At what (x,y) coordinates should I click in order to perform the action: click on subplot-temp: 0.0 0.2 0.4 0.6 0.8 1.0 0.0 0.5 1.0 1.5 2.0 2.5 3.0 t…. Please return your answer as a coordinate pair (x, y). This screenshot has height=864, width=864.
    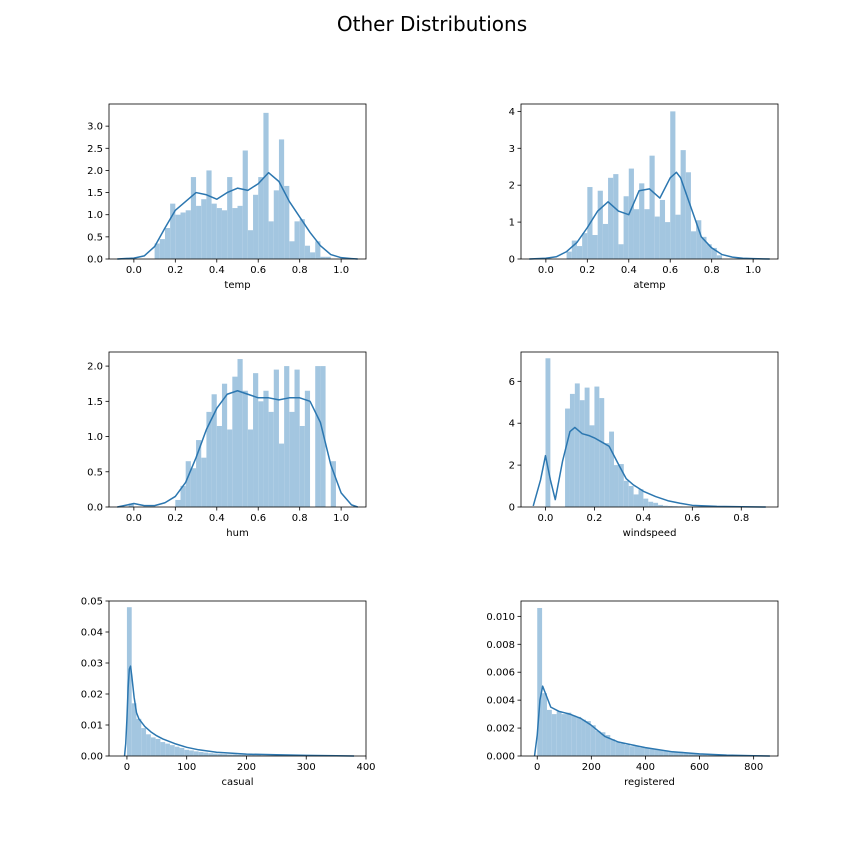
    Looking at the image, I should click on (227, 197).